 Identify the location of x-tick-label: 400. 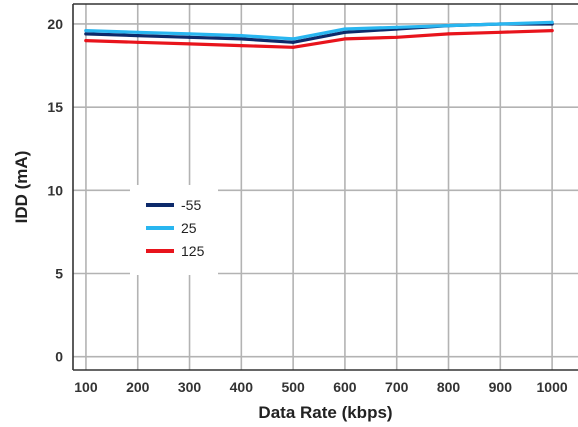
(242, 387).